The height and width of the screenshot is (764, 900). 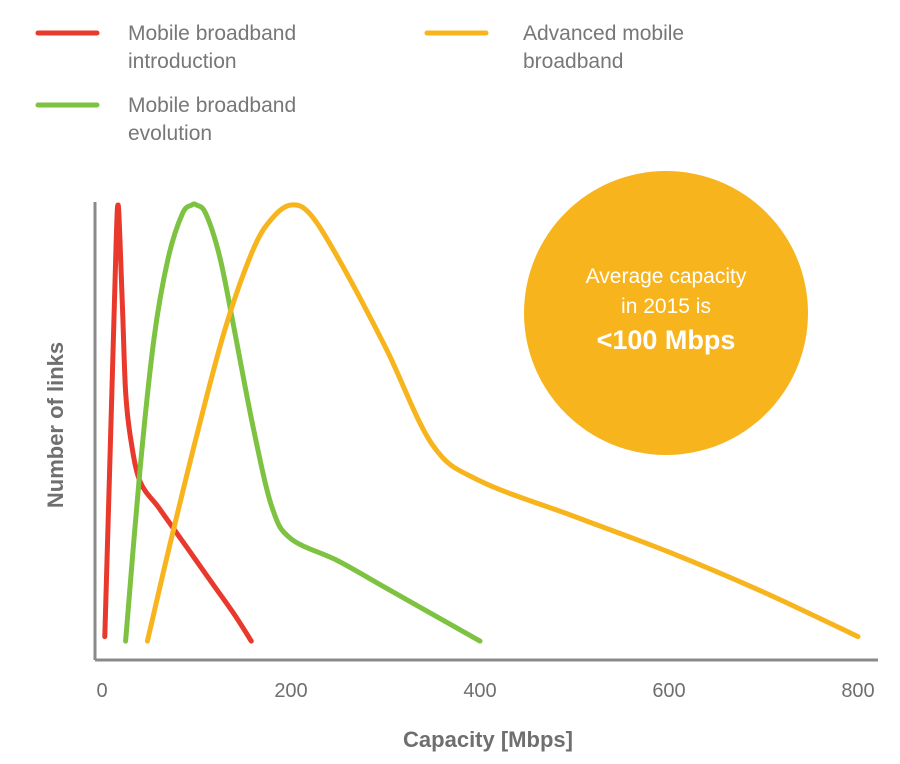 I want to click on legend-label-advanced-line2: broadband, so click(x=573, y=61).